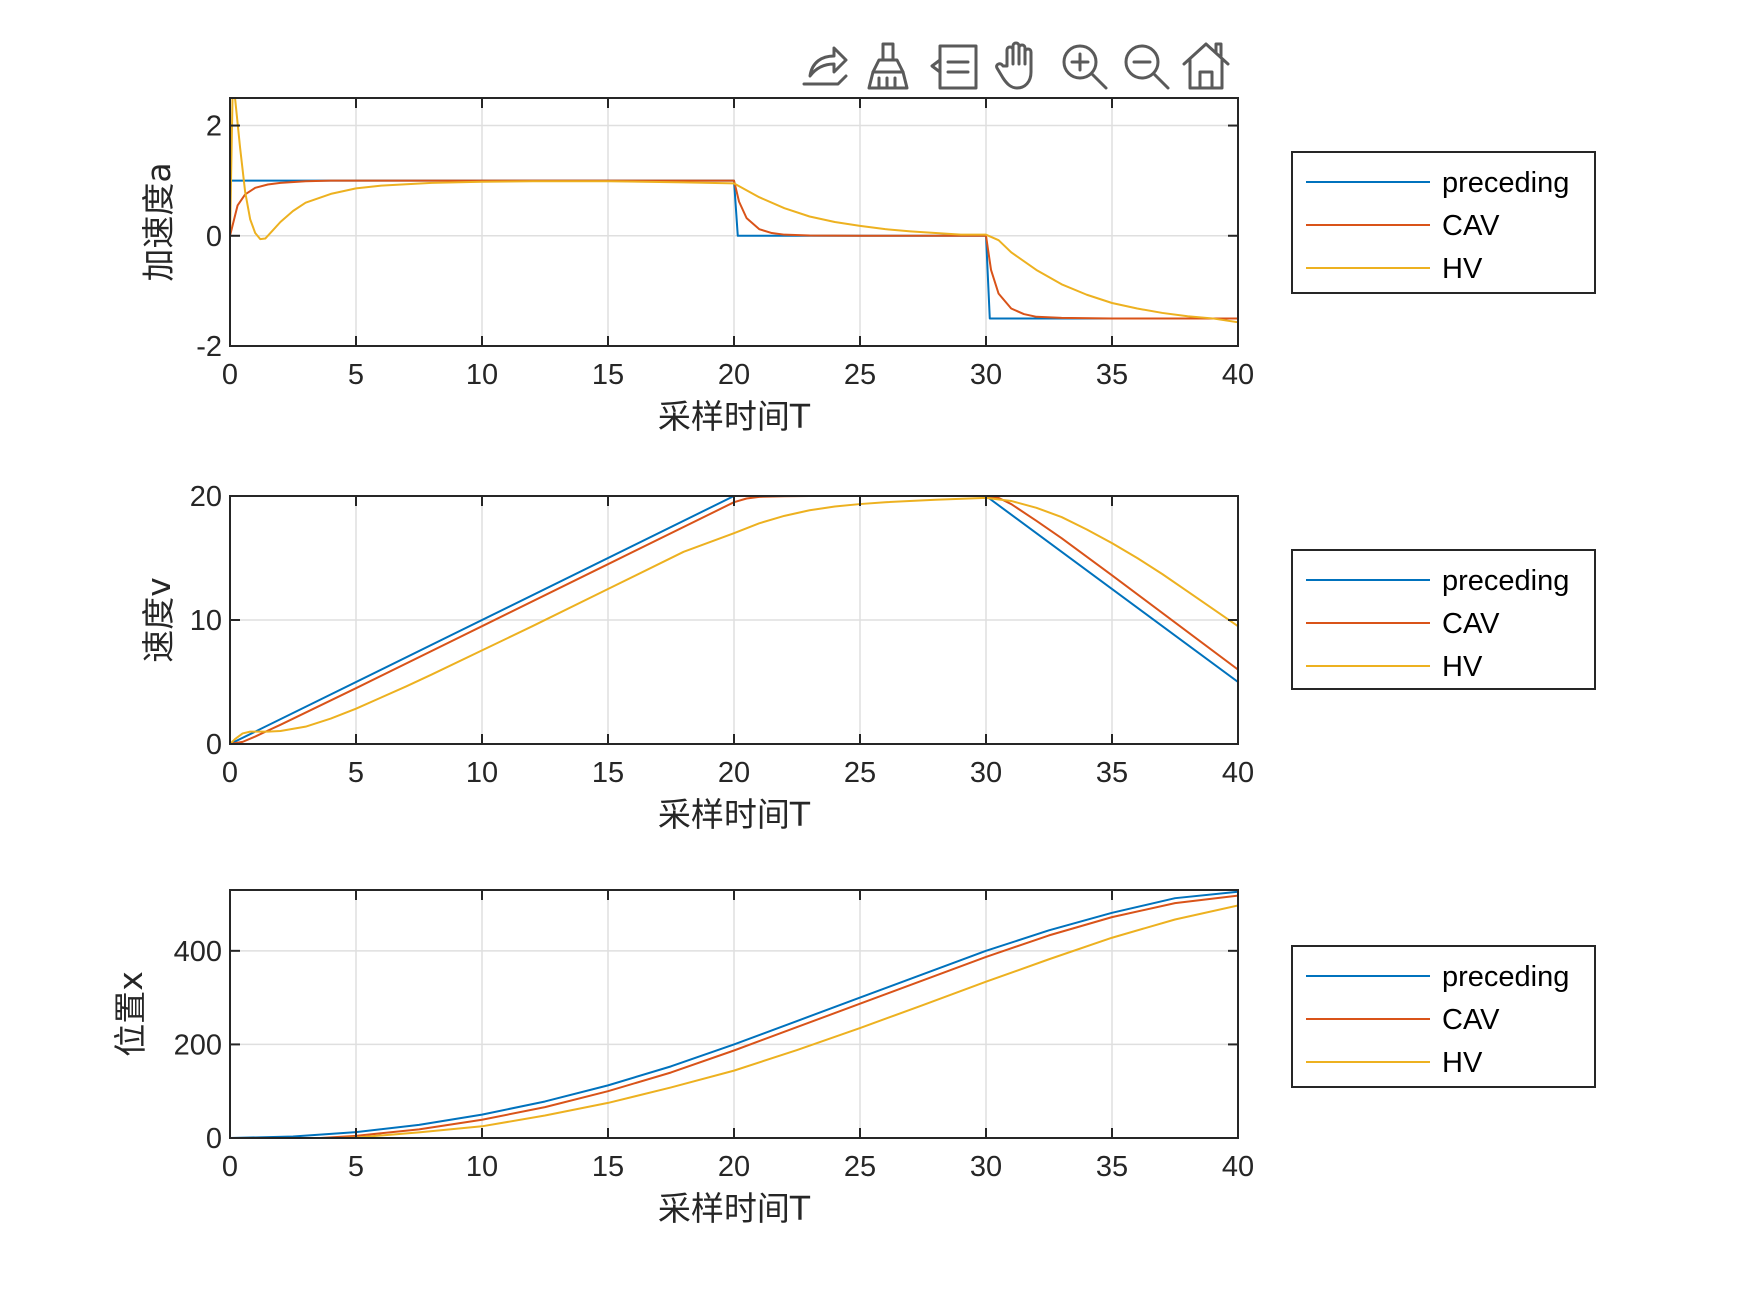 The height and width of the screenshot is (1313, 1750). Describe the element at coordinates (206, 497) in the screenshot. I see `y-tick-label: 20` at that location.